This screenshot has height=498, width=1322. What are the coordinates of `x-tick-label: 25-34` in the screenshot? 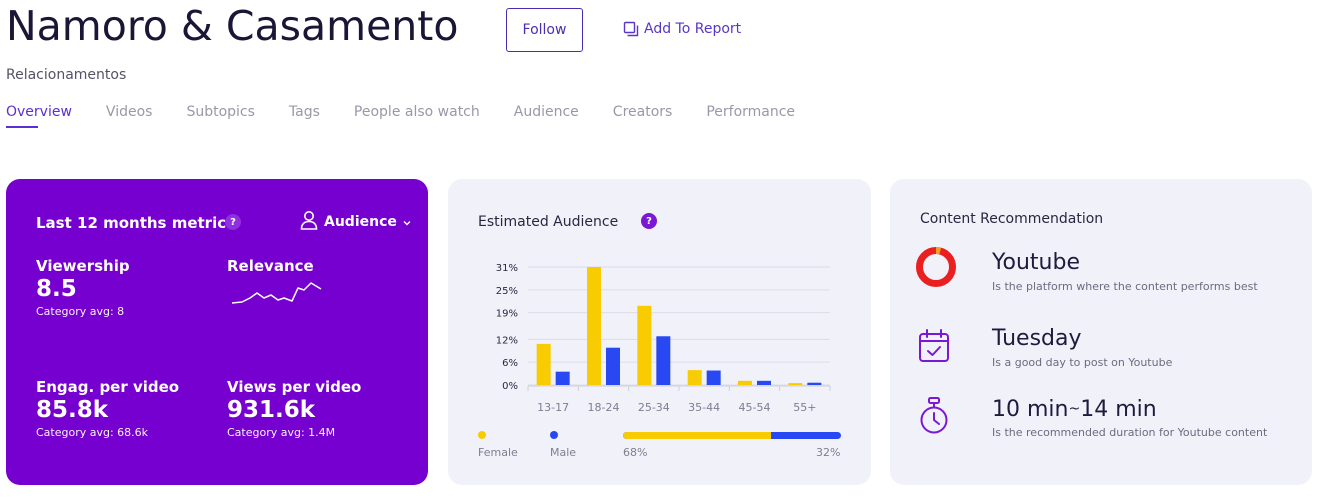 It's located at (654, 407).